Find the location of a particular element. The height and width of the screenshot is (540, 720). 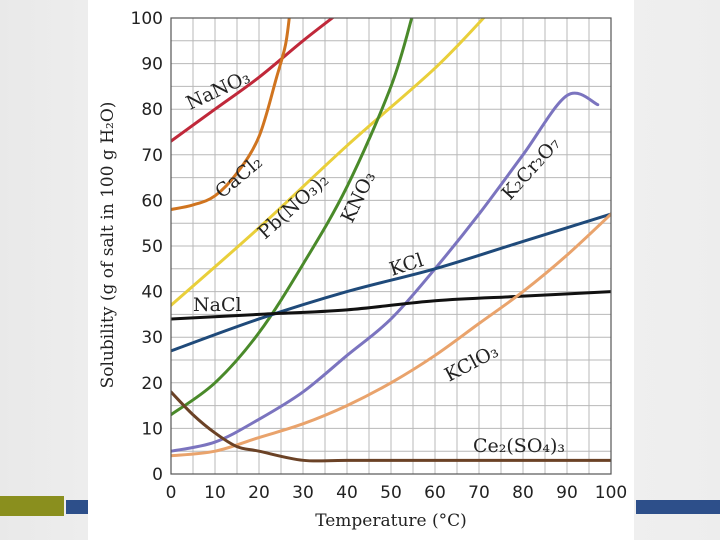

x-axis-title: Temperature (°C) is located at coordinates (391, 521).